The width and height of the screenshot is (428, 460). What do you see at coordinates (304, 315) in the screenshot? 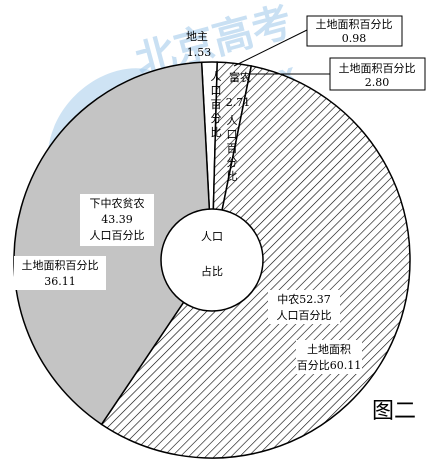
I see `zhongnong-pop-caption: 人口百分比` at bounding box center [304, 315].